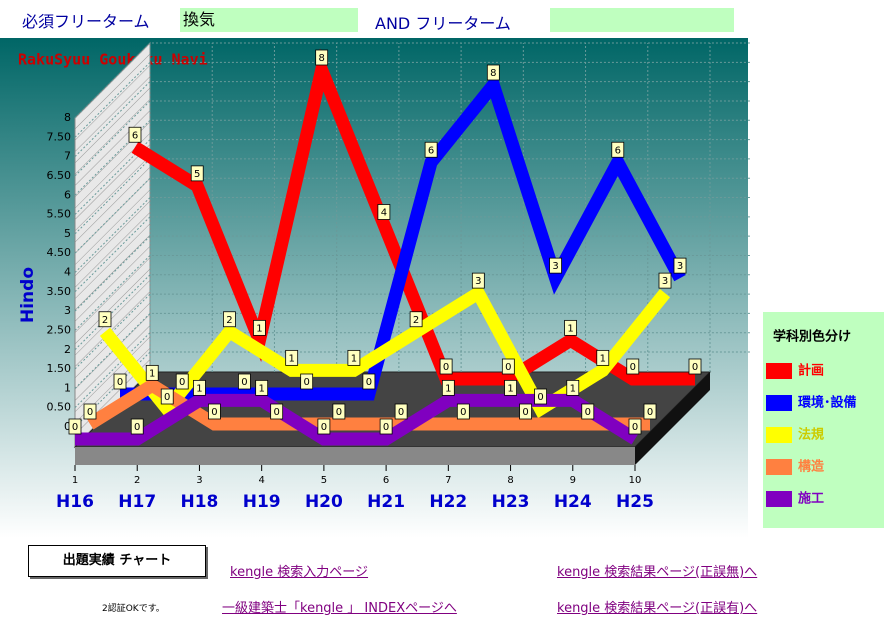 The image size is (888, 626). Describe the element at coordinates (133, 609) in the screenshot. I see `note: 2認証OKです。` at that location.